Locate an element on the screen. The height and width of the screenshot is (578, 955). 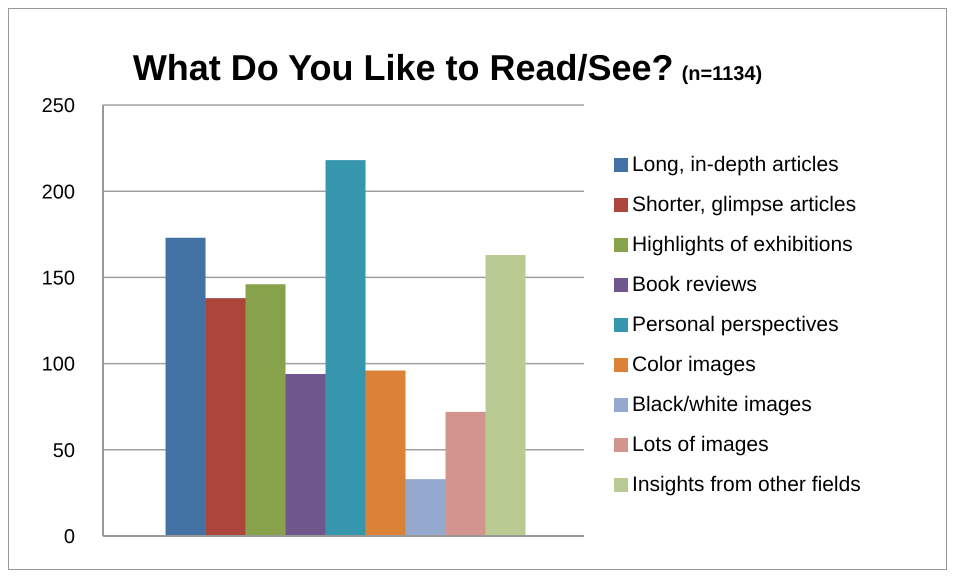
legend-label: Insights from other fields is located at coordinates (746, 484).